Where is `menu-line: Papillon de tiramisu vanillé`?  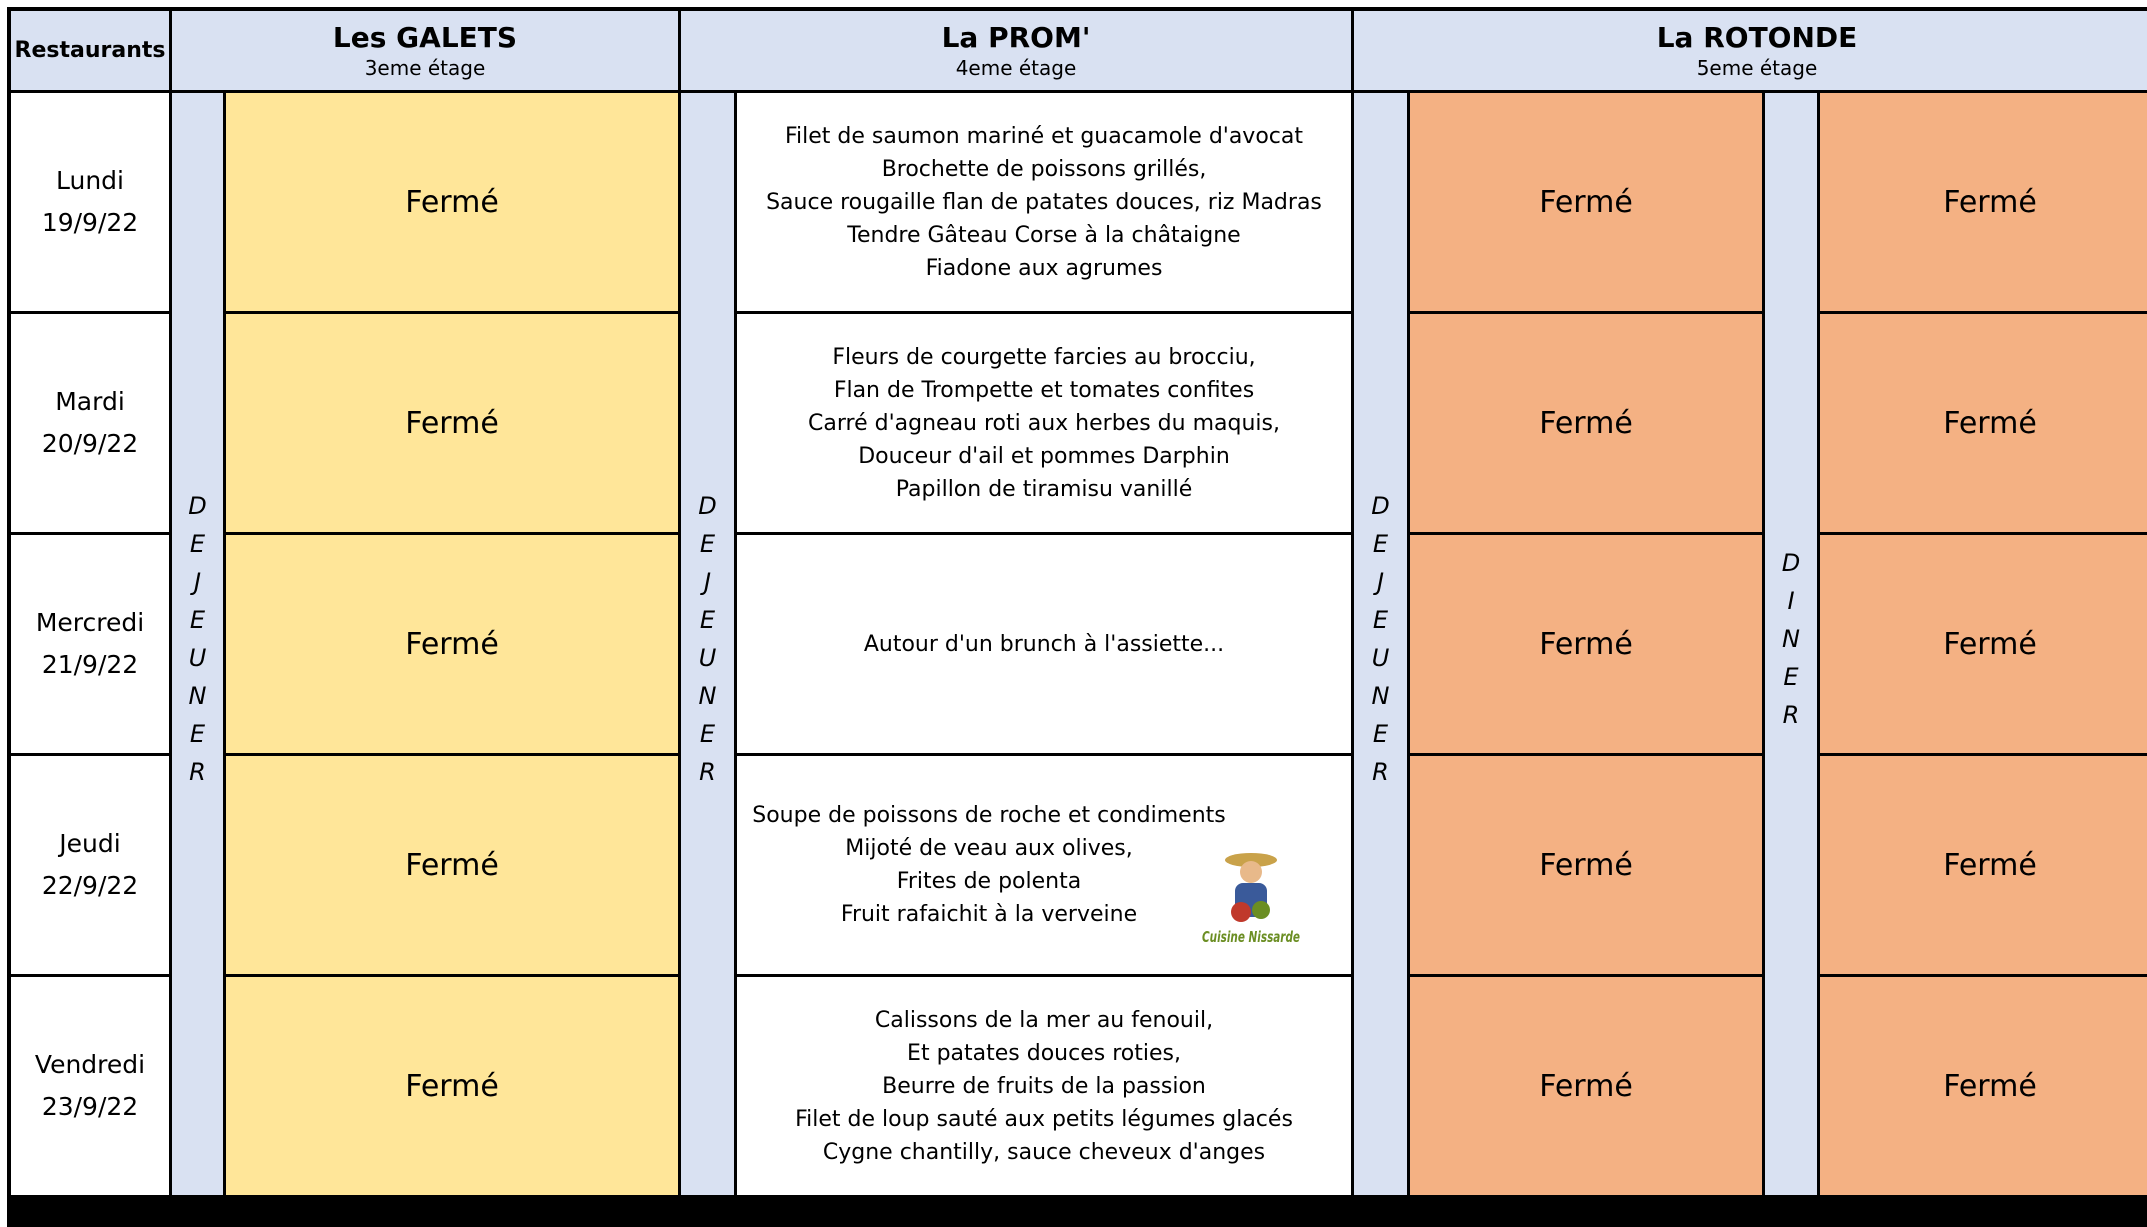 menu-line: Papillon de tiramisu vanillé is located at coordinates (1044, 489).